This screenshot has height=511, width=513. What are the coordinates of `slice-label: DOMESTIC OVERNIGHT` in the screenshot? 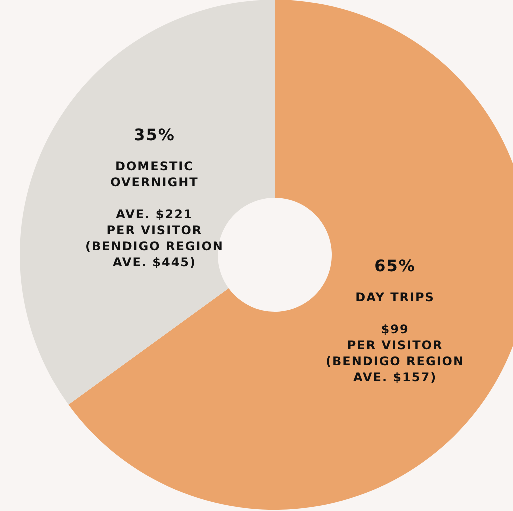 It's located at (154, 175).